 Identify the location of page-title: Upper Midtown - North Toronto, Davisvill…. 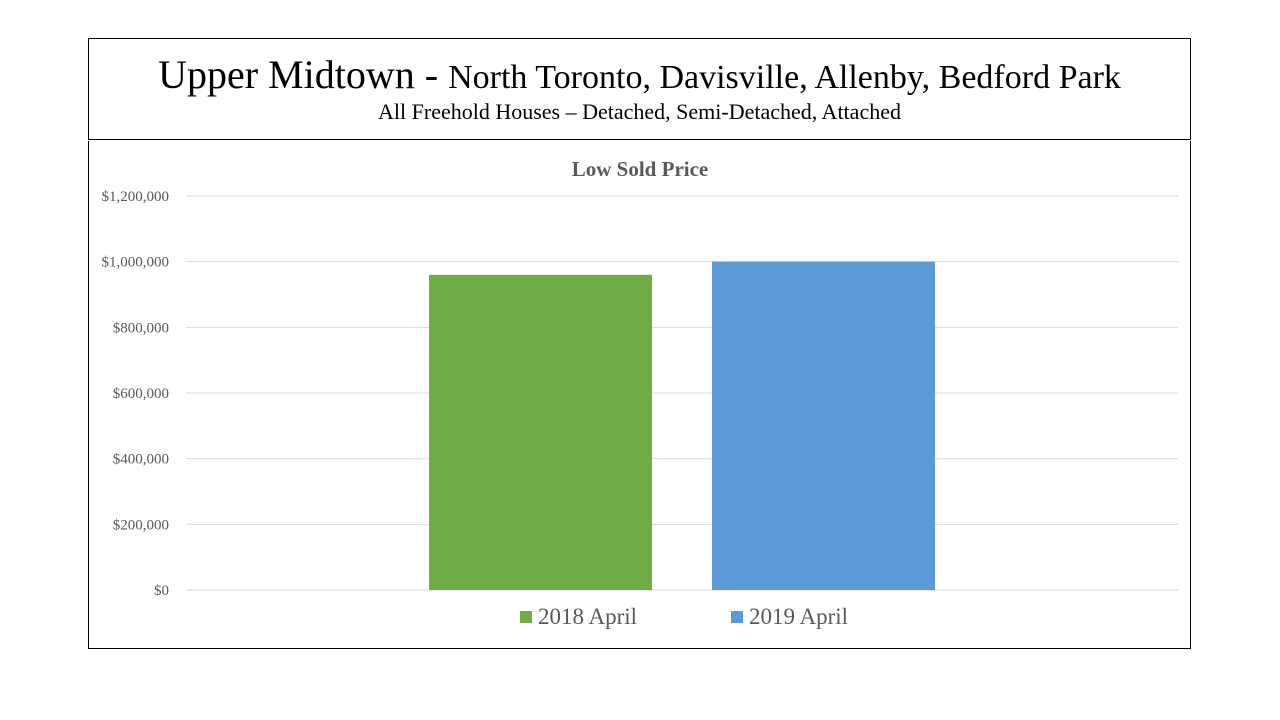
(639, 79).